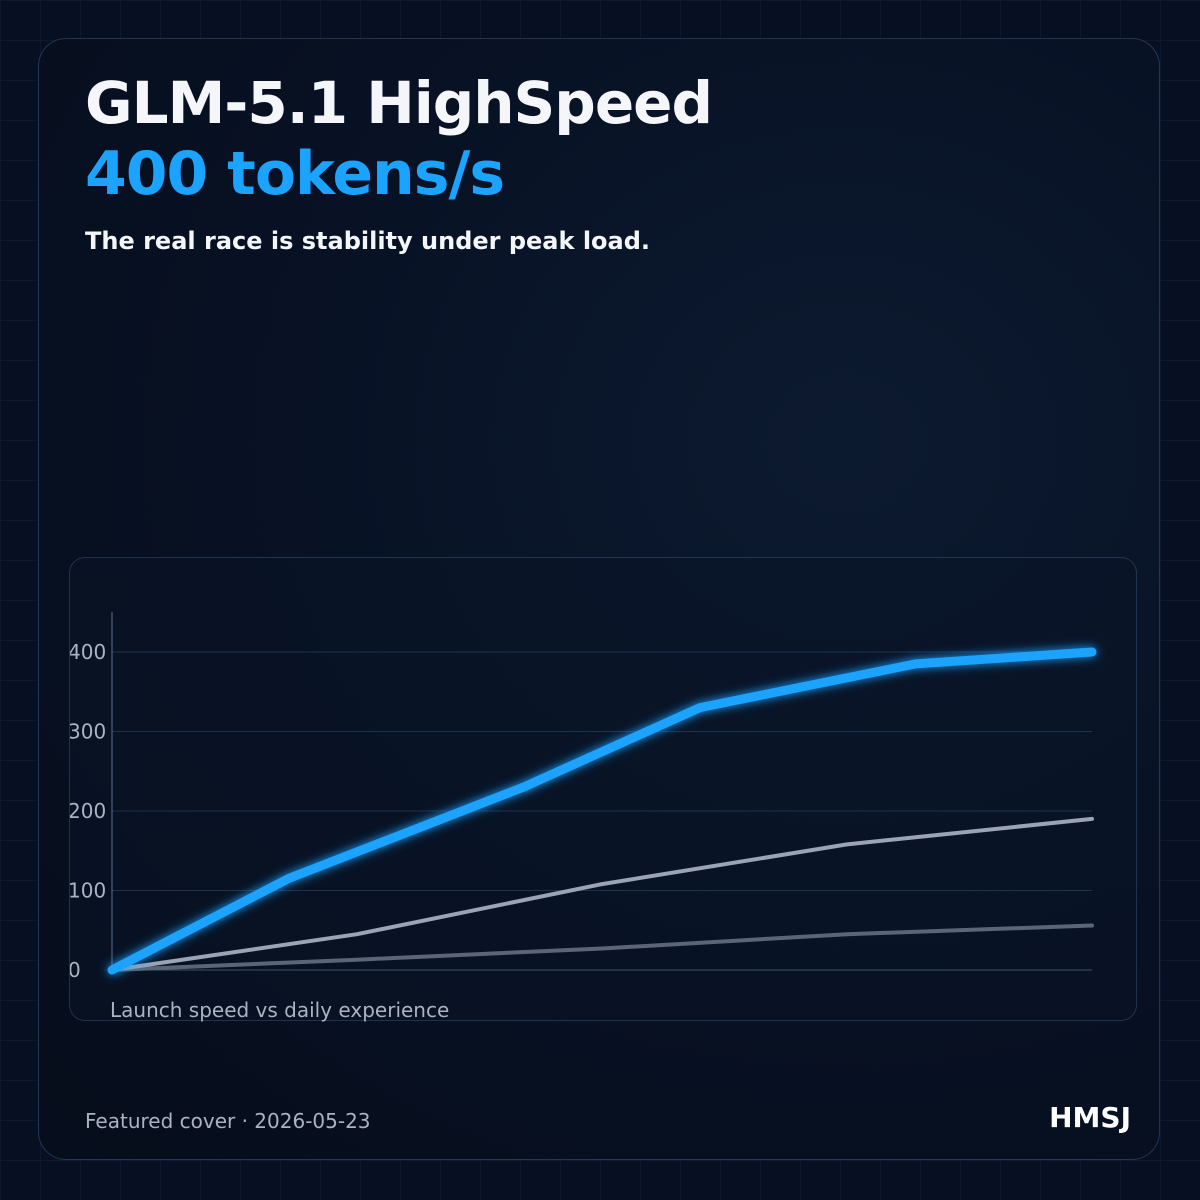 Image resolution: width=1200 pixels, height=1200 pixels. What do you see at coordinates (75, 970) in the screenshot?
I see `y-tick-label-0: 0` at bounding box center [75, 970].